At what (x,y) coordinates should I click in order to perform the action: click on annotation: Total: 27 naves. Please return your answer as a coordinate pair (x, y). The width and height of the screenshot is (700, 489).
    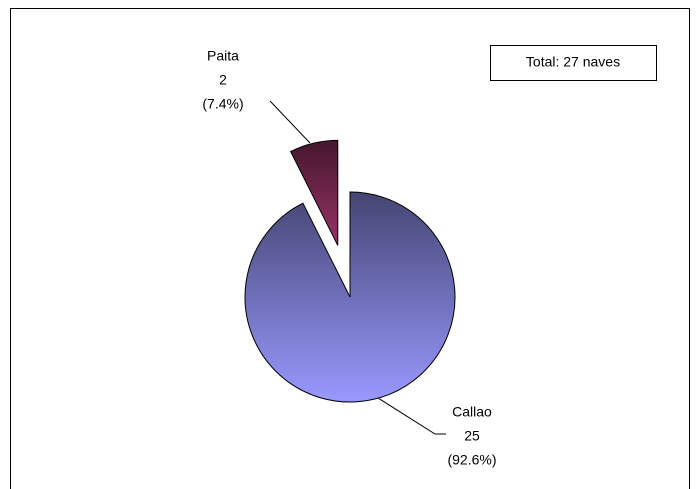
    Looking at the image, I should click on (573, 62).